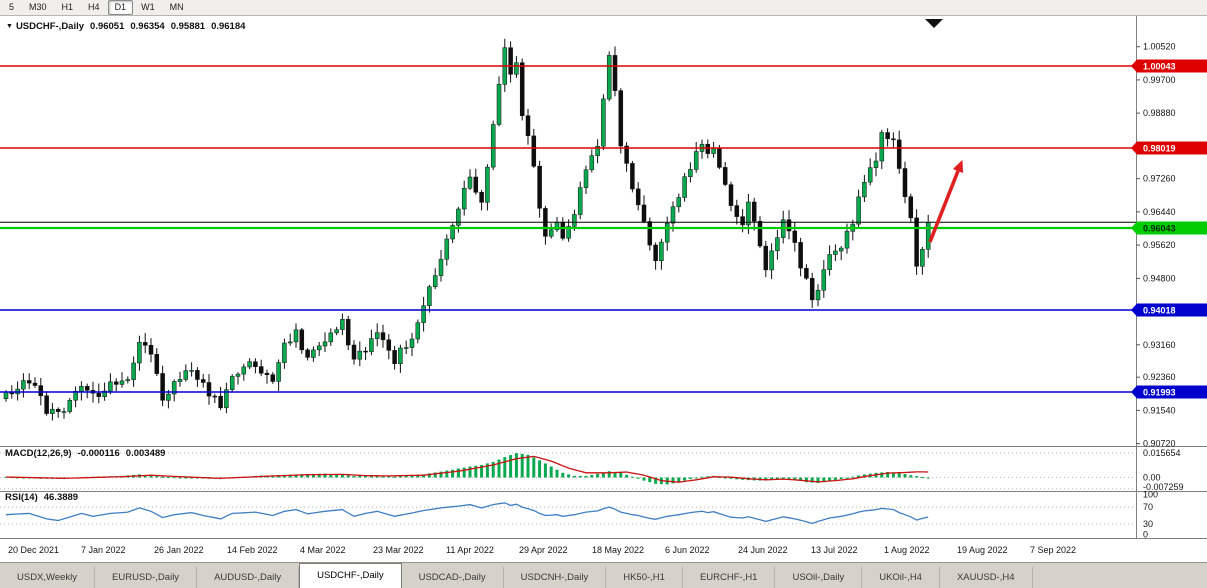 The height and width of the screenshot is (588, 1207). I want to click on macd-value-signal: 0.003489, so click(145, 453).